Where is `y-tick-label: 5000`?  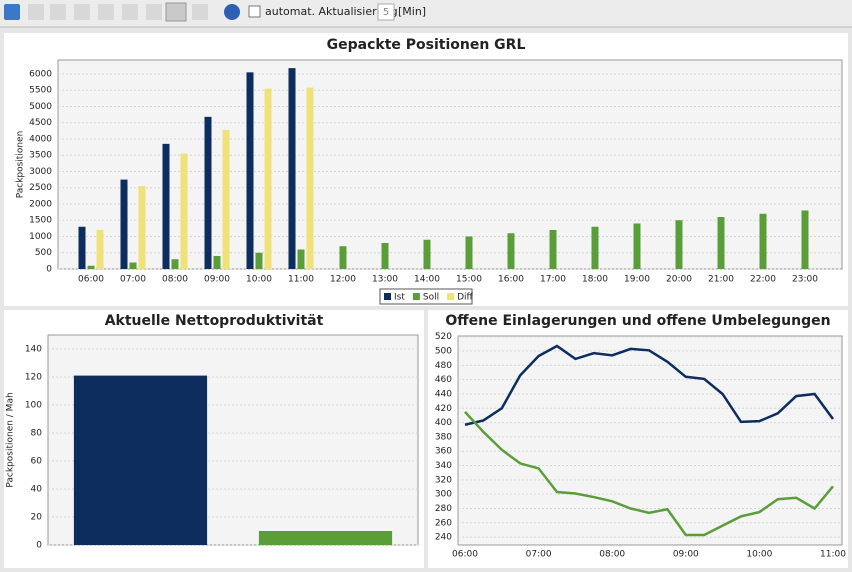
y-tick-label: 5000 is located at coordinates (40, 107).